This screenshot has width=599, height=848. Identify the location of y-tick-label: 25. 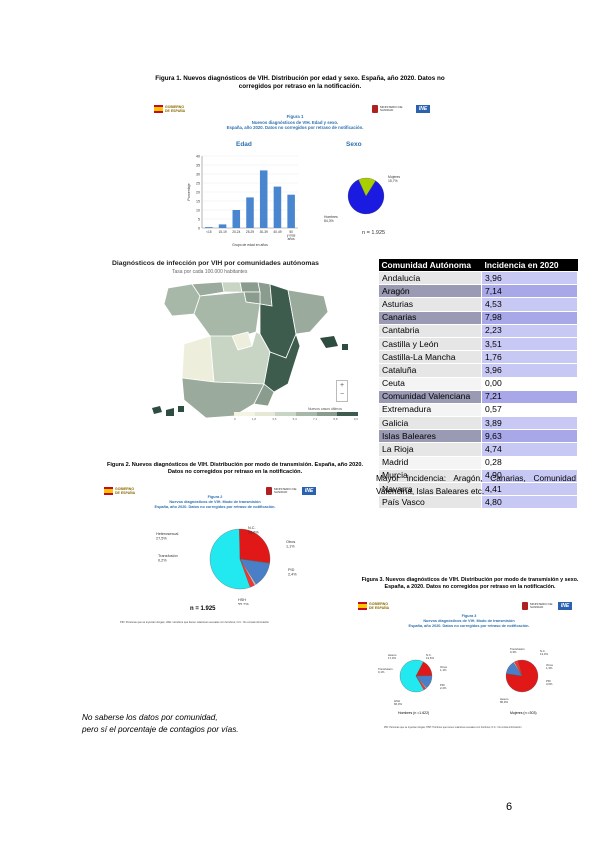
(198, 183).